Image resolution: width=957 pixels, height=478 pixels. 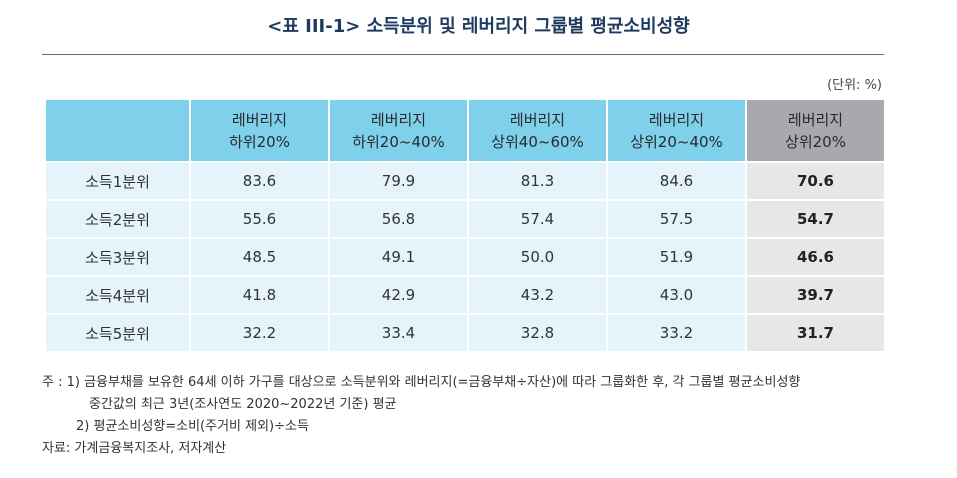 I want to click on table-cell-highlight: 39.7, so click(x=815, y=295).